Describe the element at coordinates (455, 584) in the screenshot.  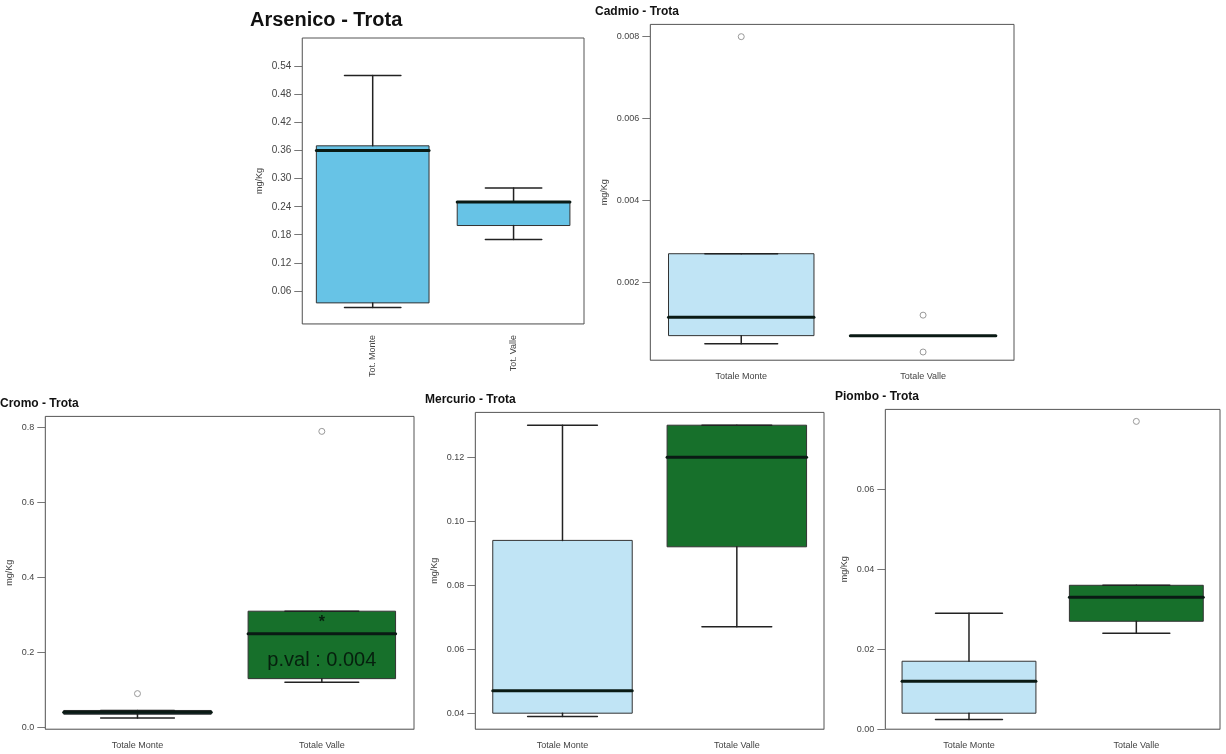
I see `y-tick-label: 0.08` at that location.